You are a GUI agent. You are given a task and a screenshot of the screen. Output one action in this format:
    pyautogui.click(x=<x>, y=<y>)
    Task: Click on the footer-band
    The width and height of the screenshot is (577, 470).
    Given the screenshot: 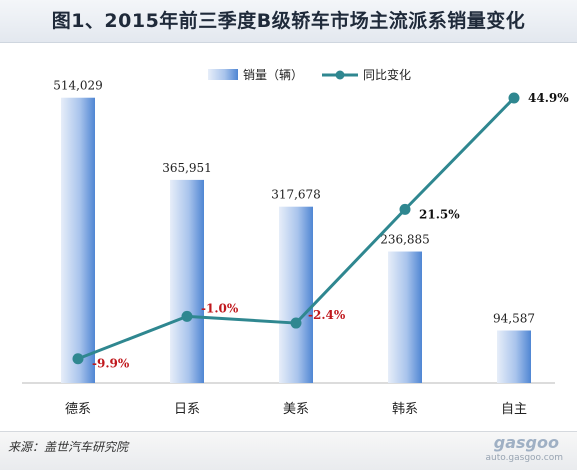 What is the action you would take?
    pyautogui.click(x=288, y=450)
    